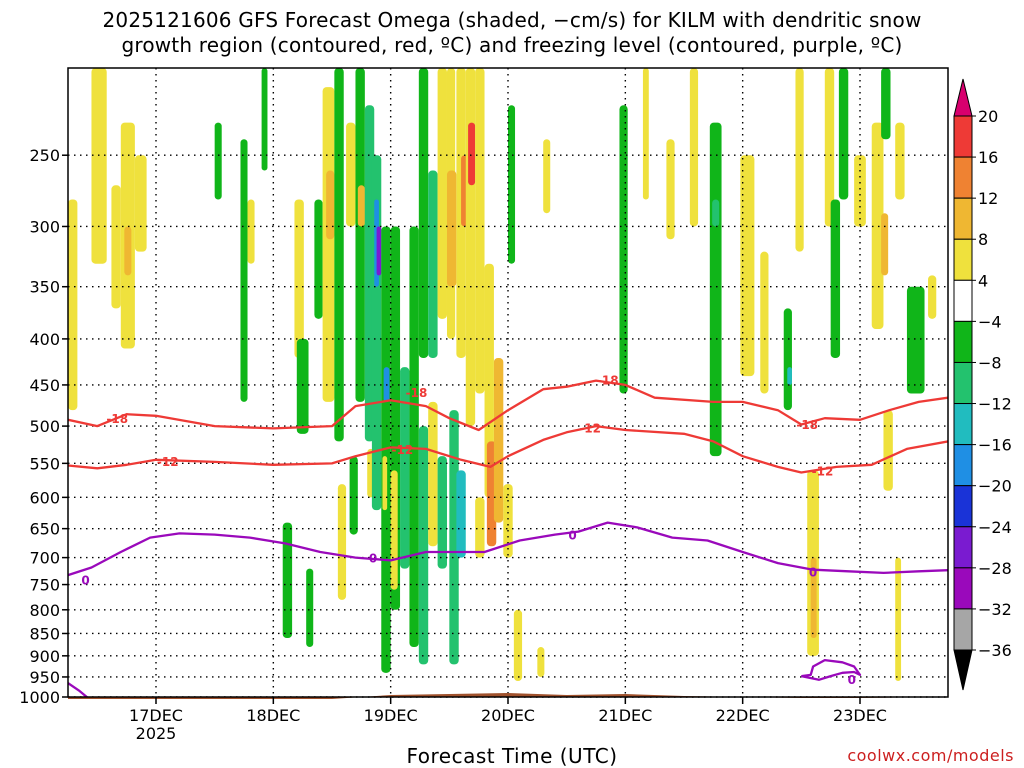 The height and width of the screenshot is (768, 1024). What do you see at coordinates (39, 697) in the screenshot?
I see `y-tick-label: 1000` at bounding box center [39, 697].